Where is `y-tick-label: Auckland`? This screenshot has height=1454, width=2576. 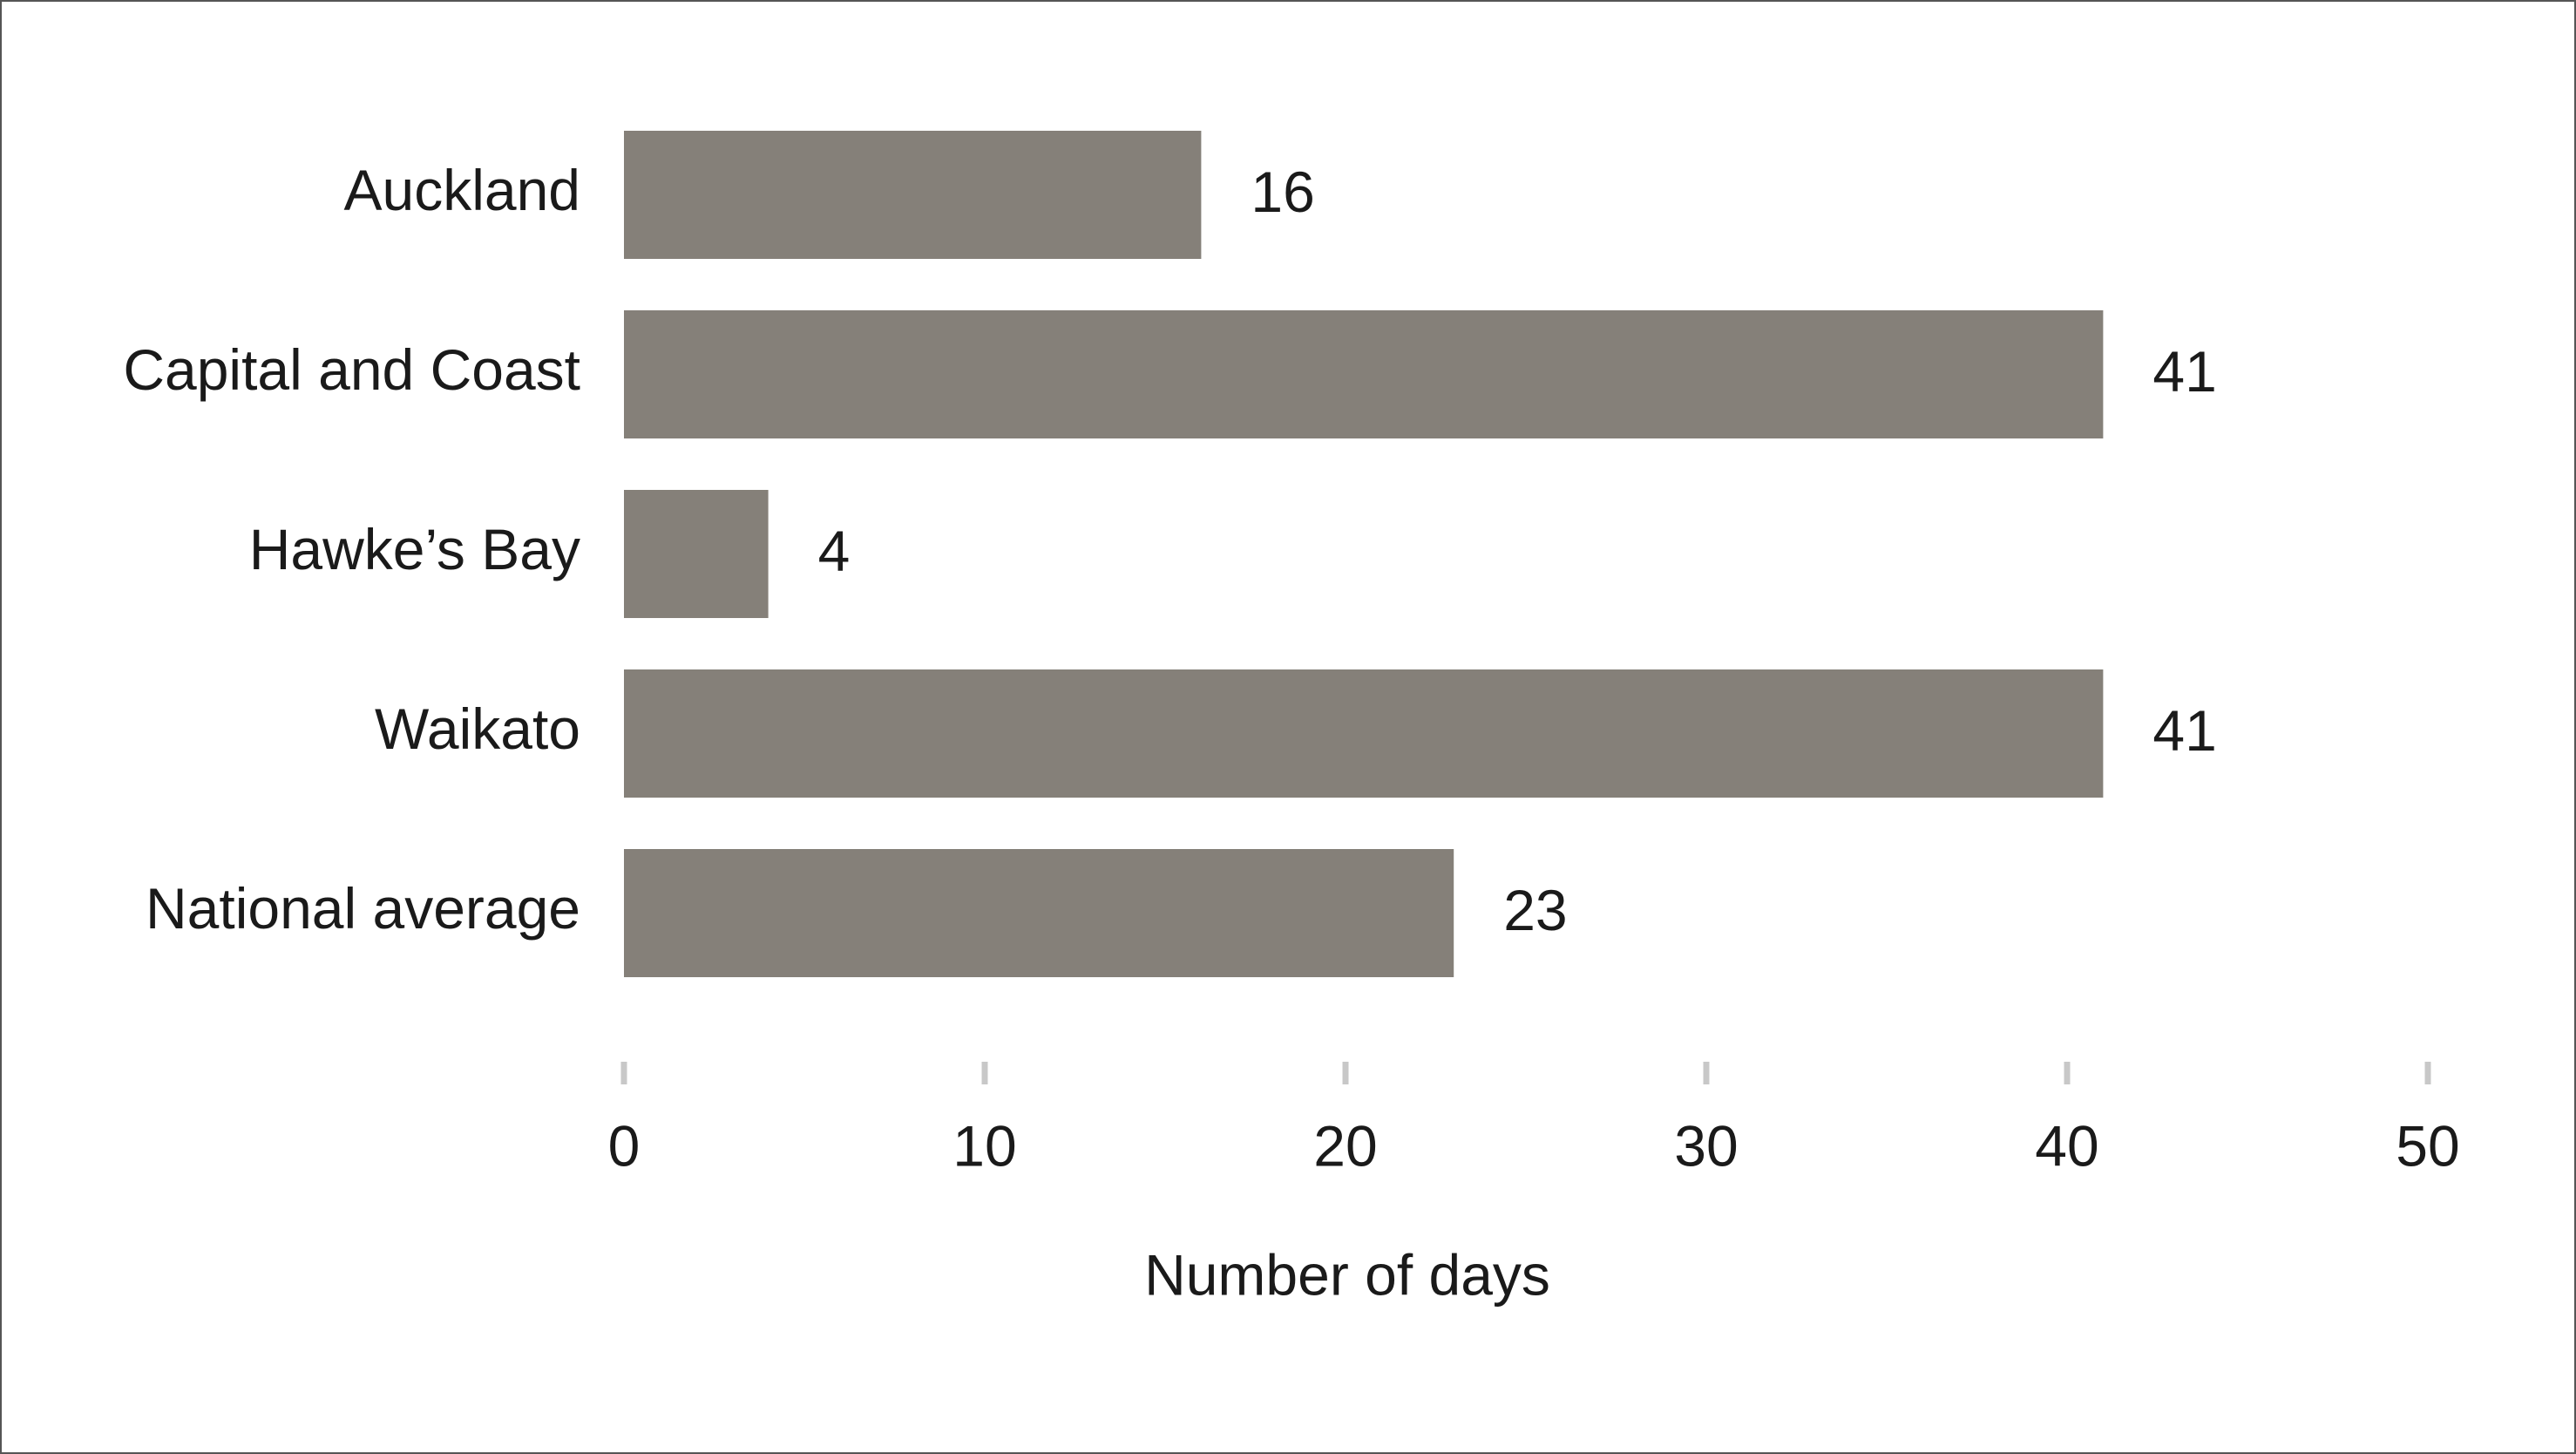 y-tick-label: Auckland is located at coordinates (462, 190).